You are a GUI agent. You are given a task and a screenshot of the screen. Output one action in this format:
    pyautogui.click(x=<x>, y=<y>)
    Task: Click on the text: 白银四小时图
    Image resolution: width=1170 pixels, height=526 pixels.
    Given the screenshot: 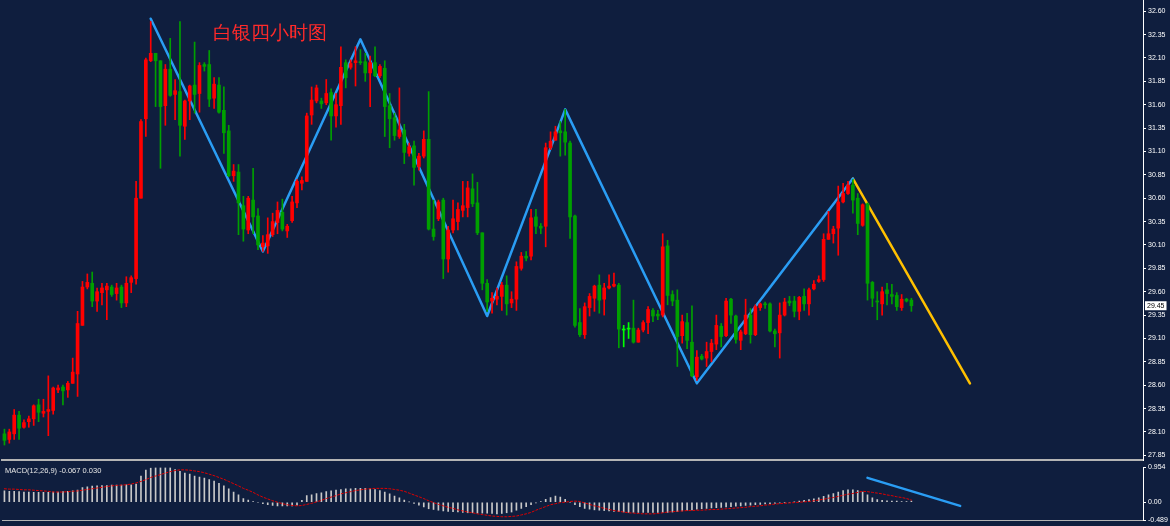 What is the action you would take?
    pyautogui.click(x=270, y=31)
    